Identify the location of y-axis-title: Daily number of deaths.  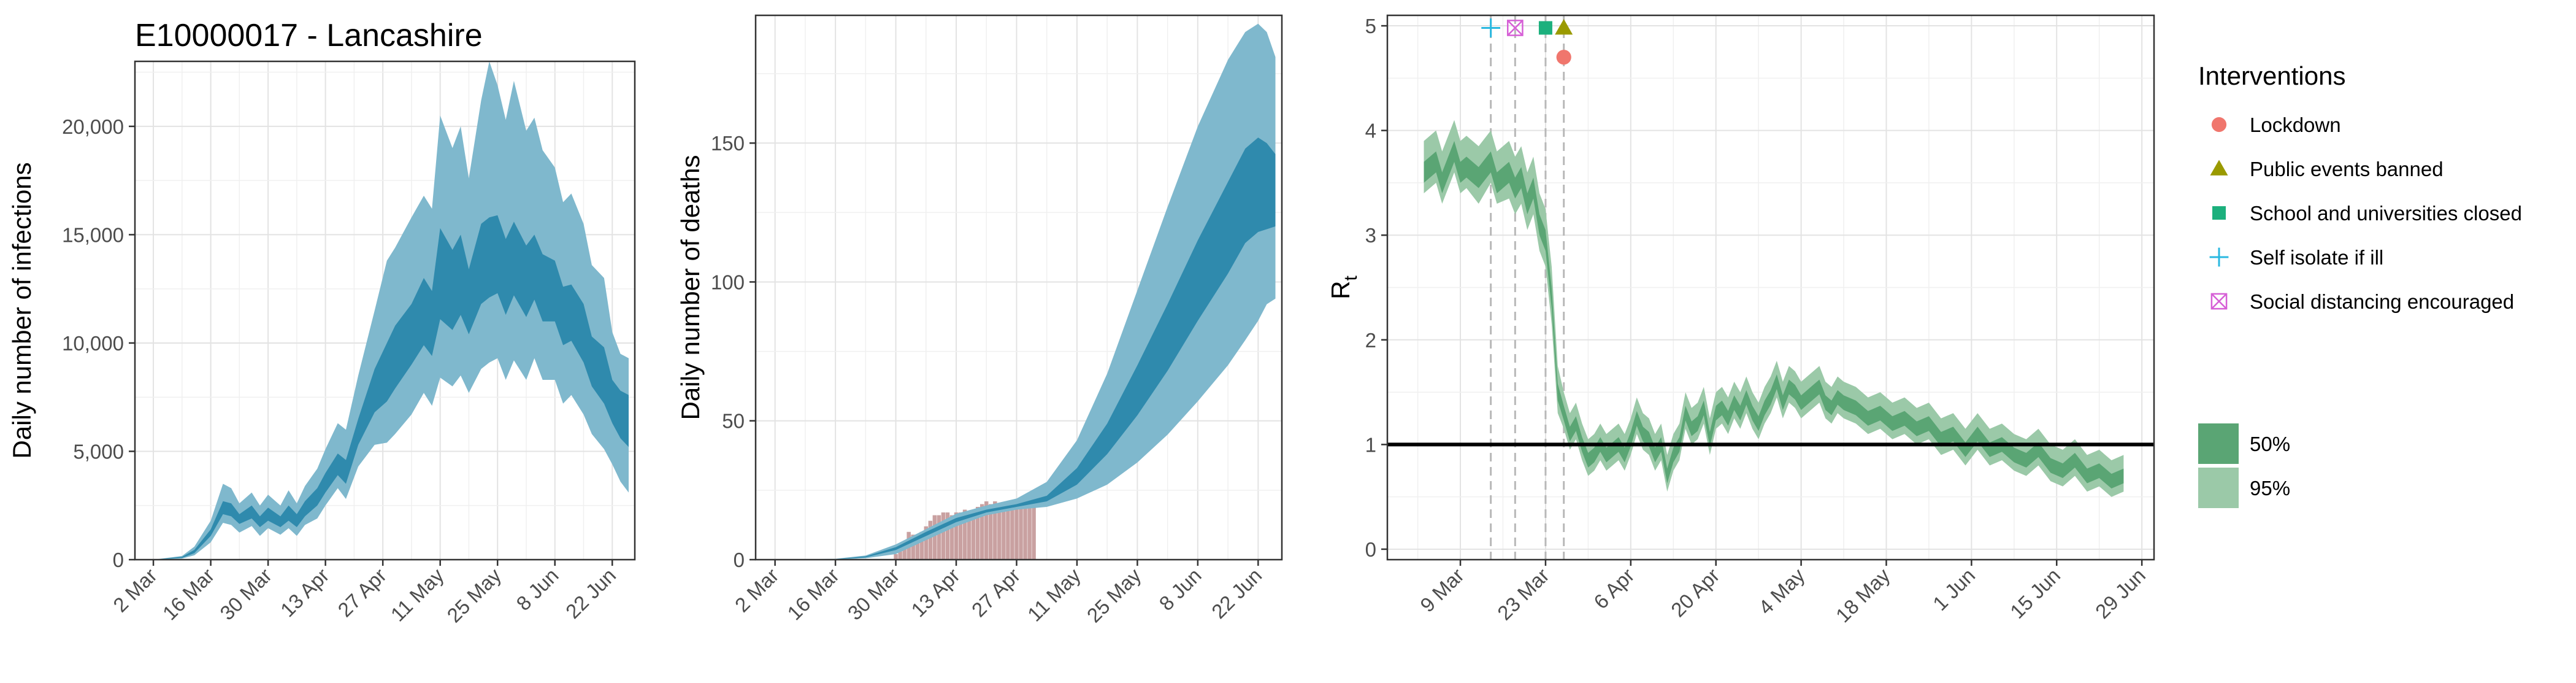
(690, 287).